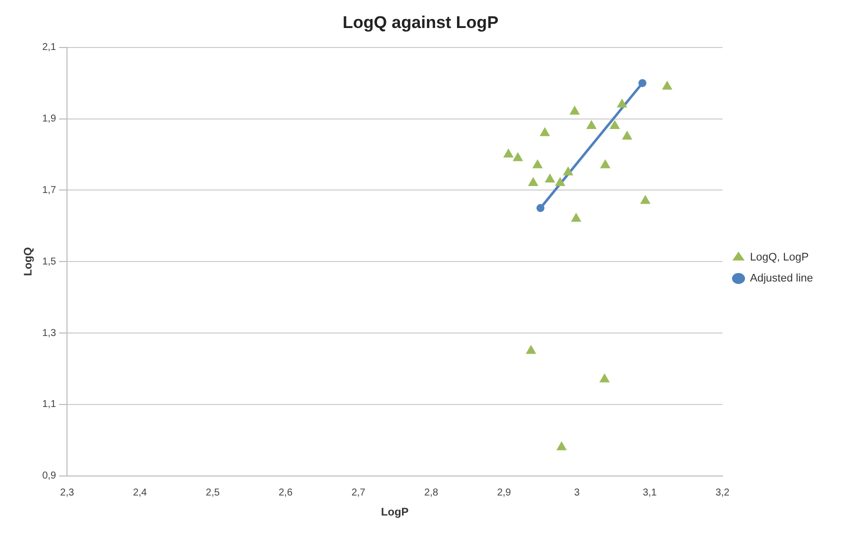  I want to click on x-tick-label: 2,6, so click(285, 493).